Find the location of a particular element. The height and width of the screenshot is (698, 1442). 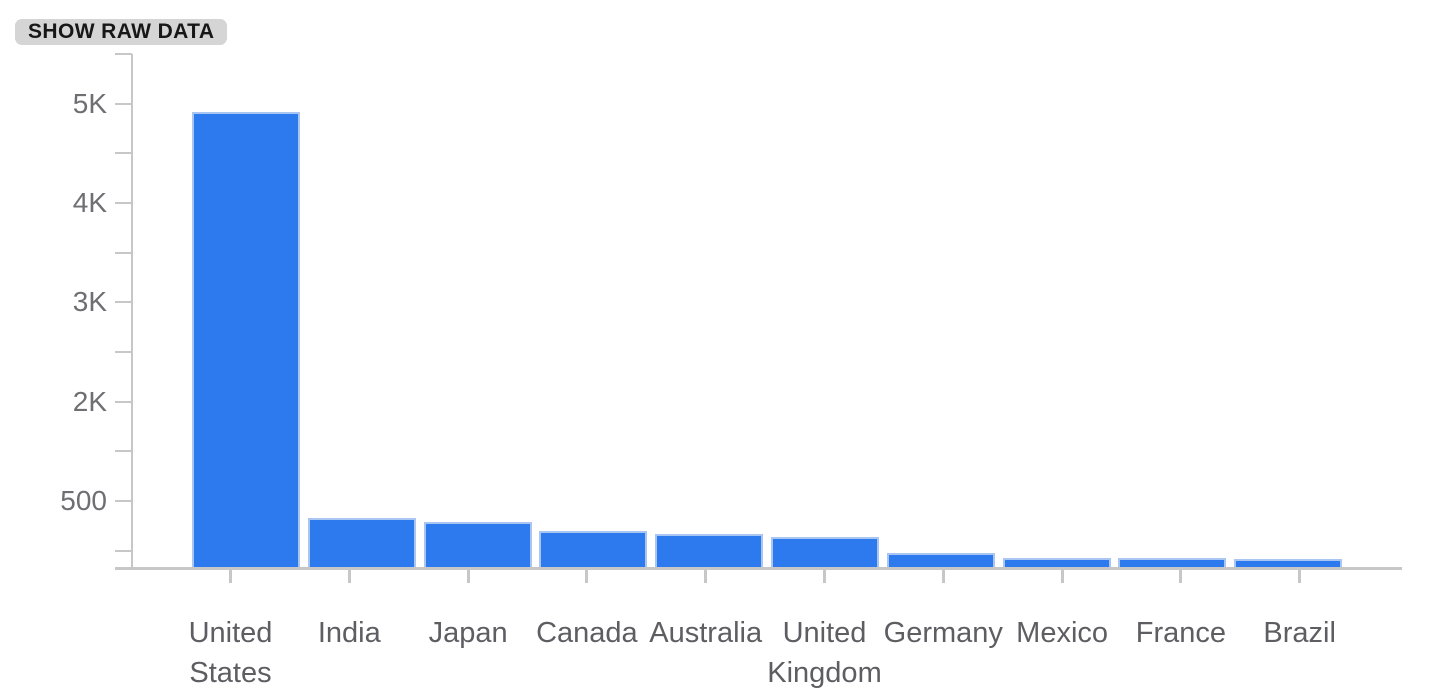

bar-mexico is located at coordinates (1056, 562).